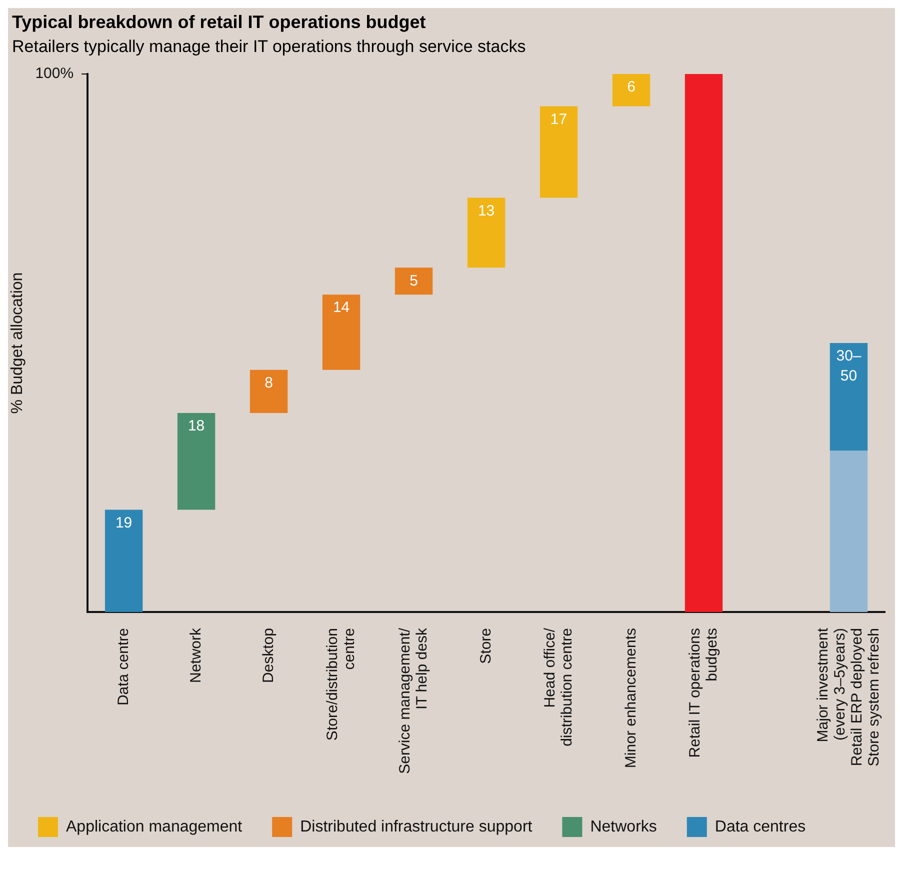 The height and width of the screenshot is (879, 903). What do you see at coordinates (269, 47) in the screenshot?
I see `chart-subtitle: Retailers typically manage their IT operations through service stacks` at bounding box center [269, 47].